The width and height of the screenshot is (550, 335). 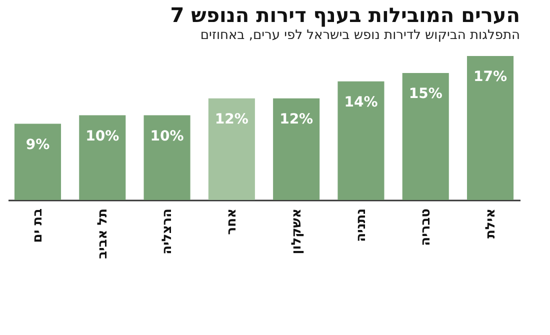 I want to click on data-label: 15%, so click(x=425, y=94).